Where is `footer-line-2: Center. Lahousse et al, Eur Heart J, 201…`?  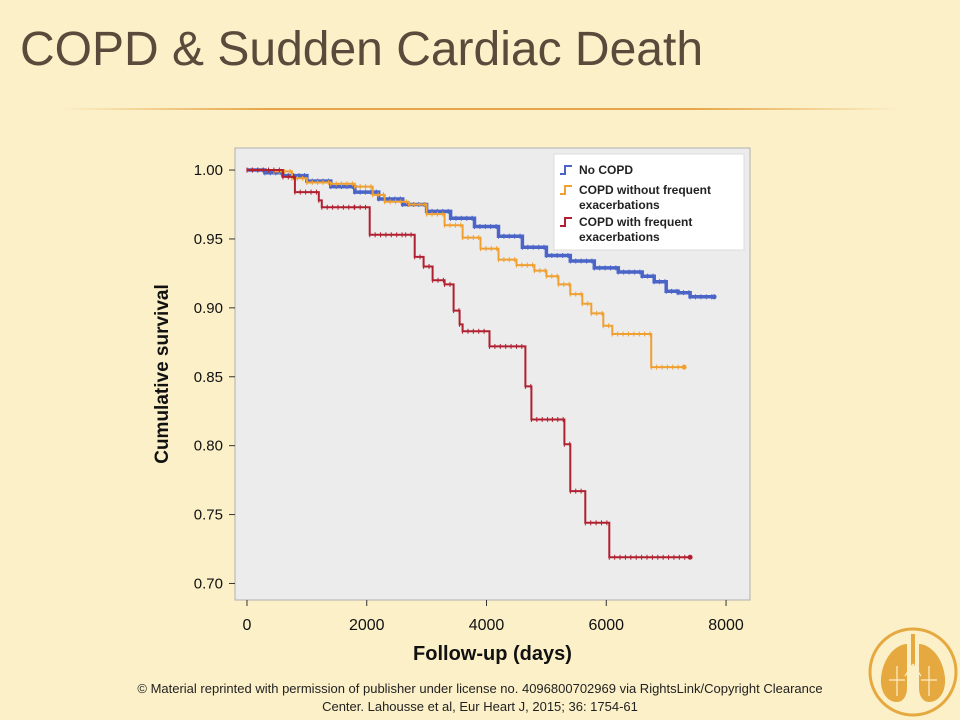
footer-line-2: Center. Lahousse et al, Eur Heart J, 201… is located at coordinates (480, 706).